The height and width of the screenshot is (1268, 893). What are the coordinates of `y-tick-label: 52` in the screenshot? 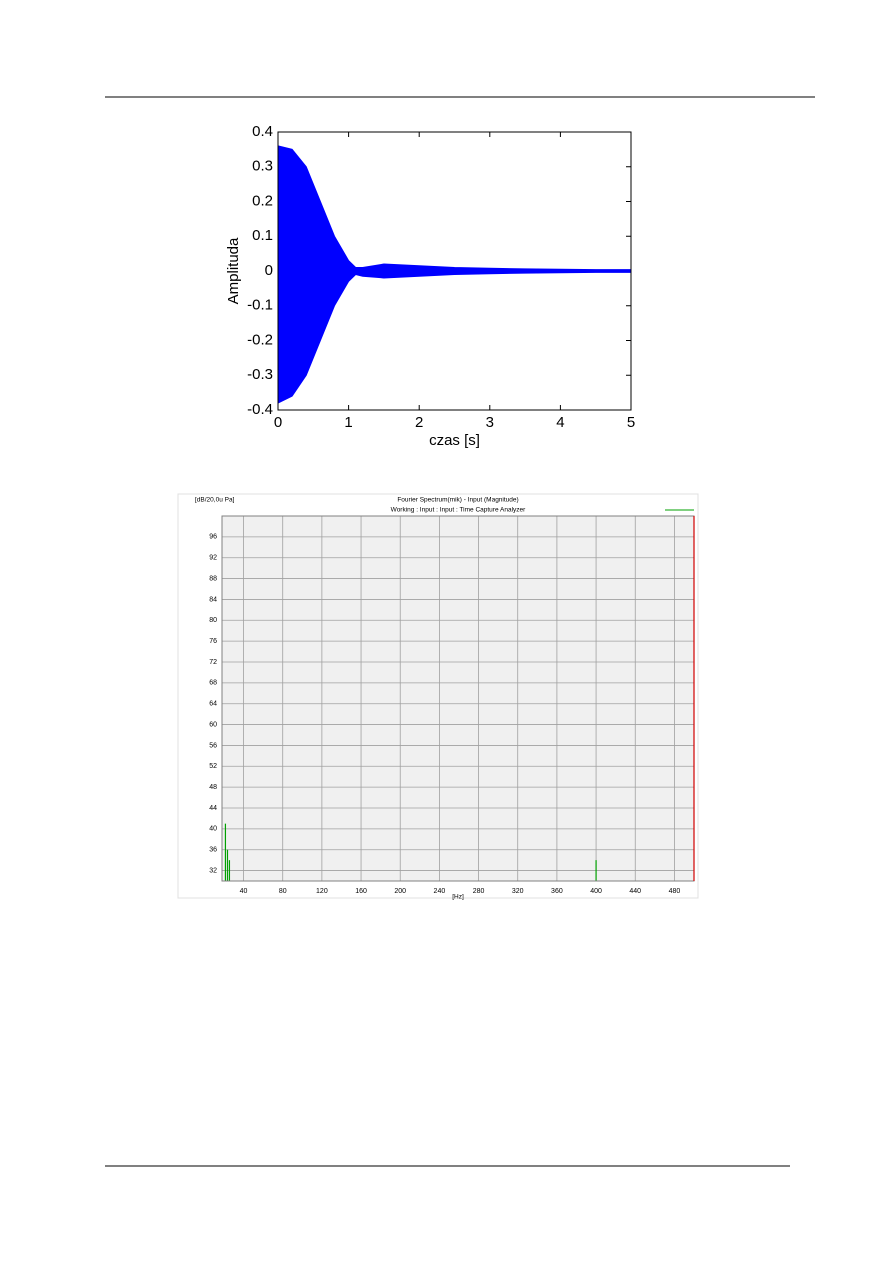 It's located at (213, 766).